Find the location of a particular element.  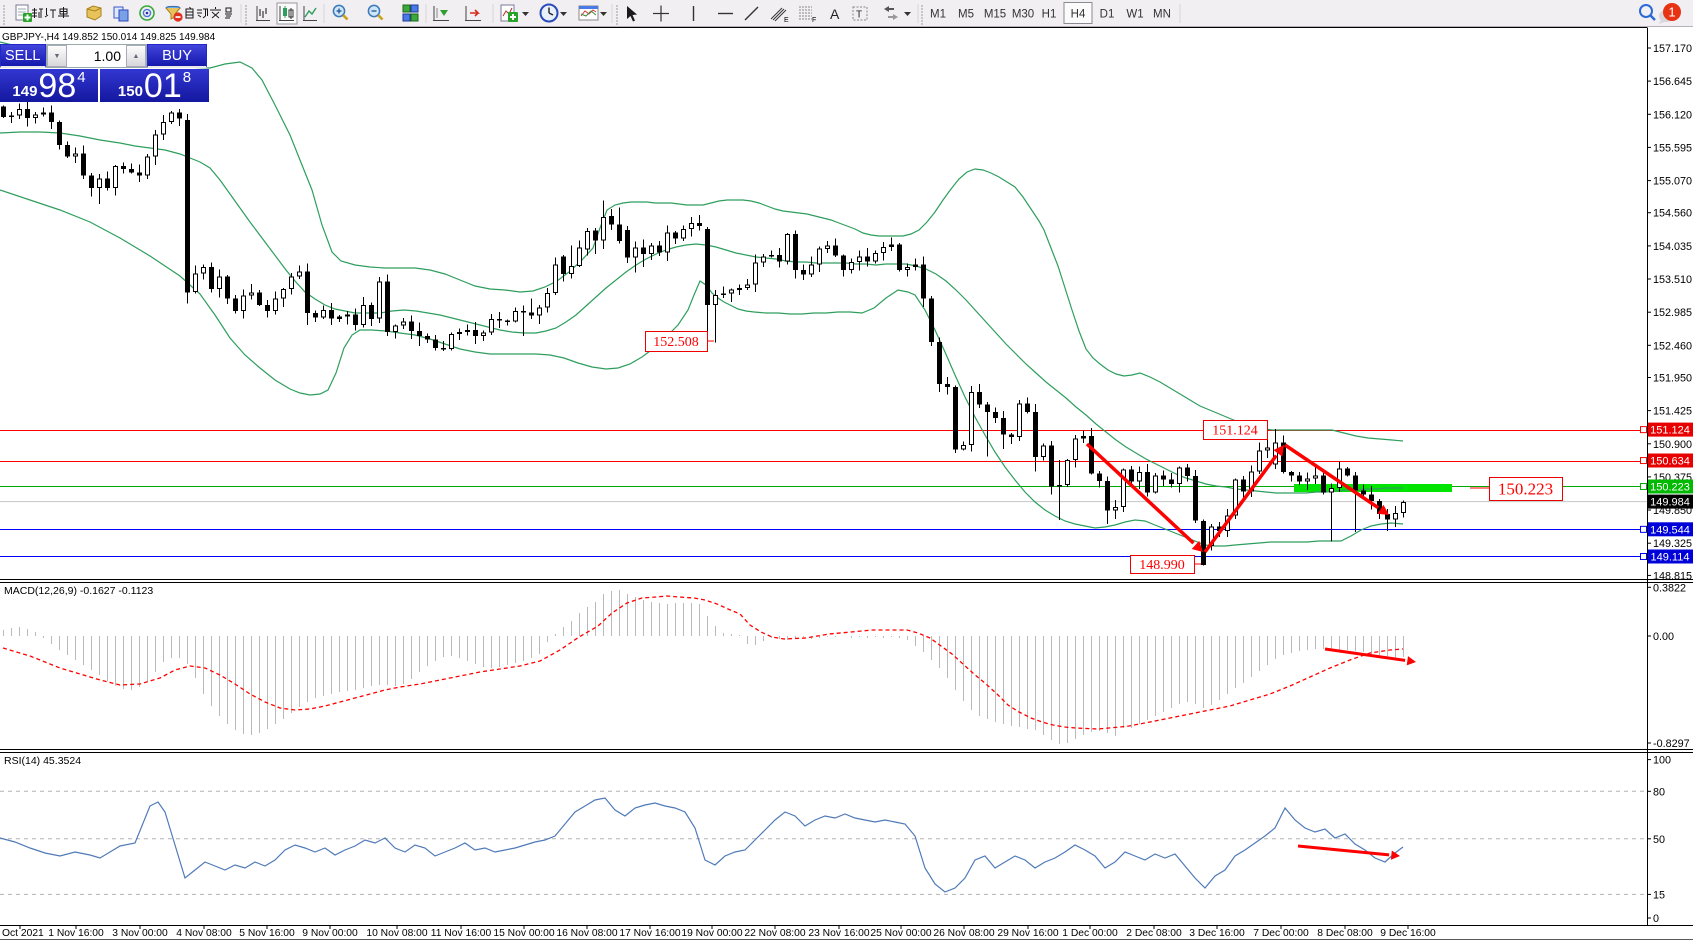

svg-text: 153.510 is located at coordinates (1672, 280).